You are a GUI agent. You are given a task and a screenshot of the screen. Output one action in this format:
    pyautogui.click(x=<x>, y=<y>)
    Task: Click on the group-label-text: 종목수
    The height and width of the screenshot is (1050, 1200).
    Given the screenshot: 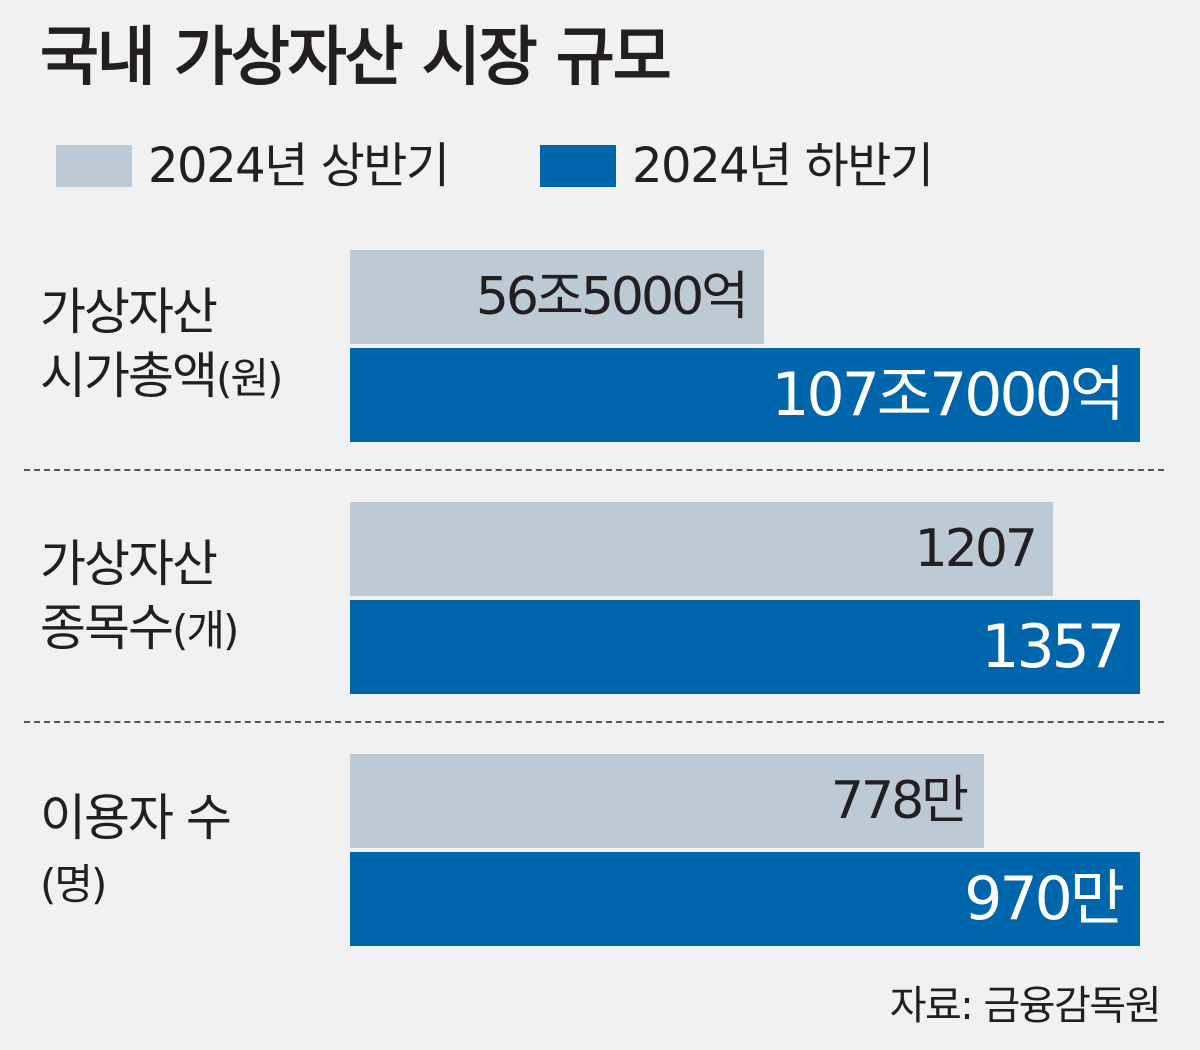 What is the action you would take?
    pyautogui.click(x=107, y=628)
    